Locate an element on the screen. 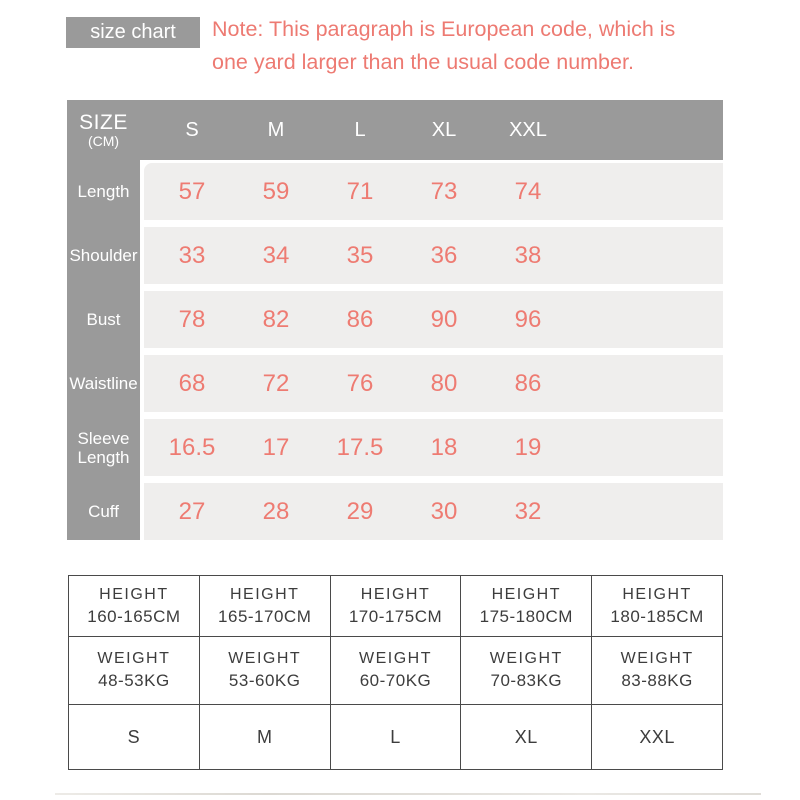 The image size is (800, 800). size-column-headers: S M L XL XXL is located at coordinates (431, 130).